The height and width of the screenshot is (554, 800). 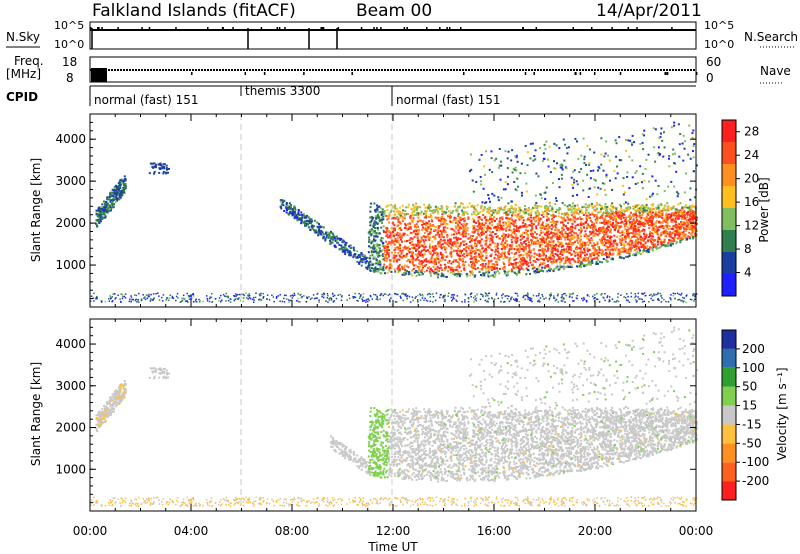 I want to click on noise-strip: N.Sky 10^5 10^0 10^5 10^0 N.Search, so click(x=402, y=35).